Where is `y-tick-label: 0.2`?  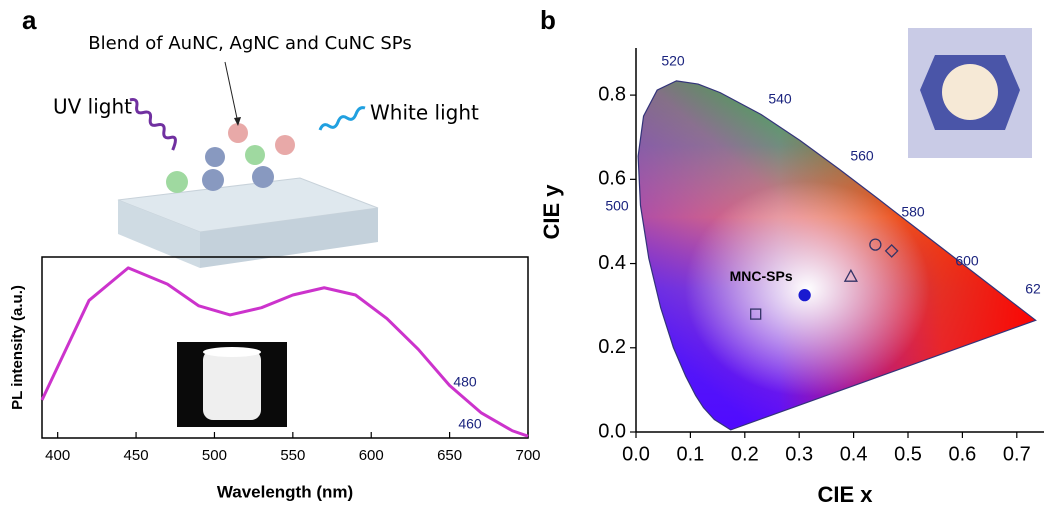 y-tick-label: 0.2 is located at coordinates (612, 347).